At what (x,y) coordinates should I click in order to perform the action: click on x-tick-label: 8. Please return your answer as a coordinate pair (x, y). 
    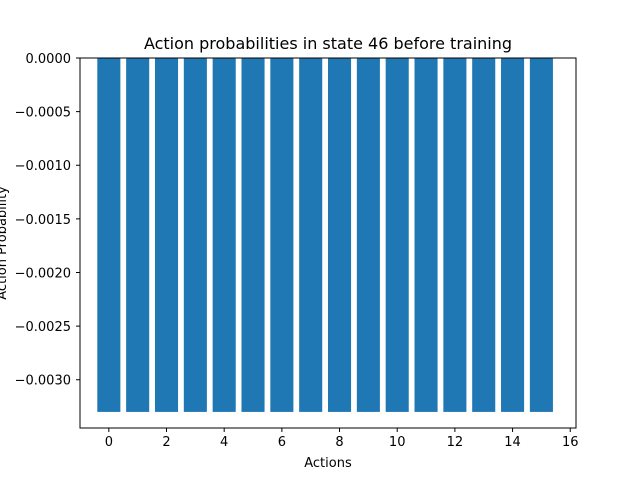
    Looking at the image, I should click on (339, 442).